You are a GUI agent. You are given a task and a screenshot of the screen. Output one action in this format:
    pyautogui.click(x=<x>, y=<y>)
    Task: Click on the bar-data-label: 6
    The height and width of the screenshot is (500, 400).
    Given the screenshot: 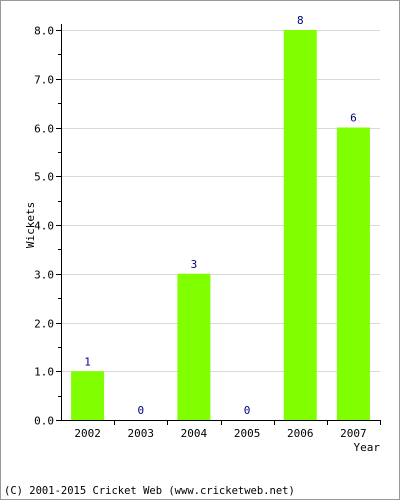 What is the action you would take?
    pyautogui.click(x=353, y=118)
    